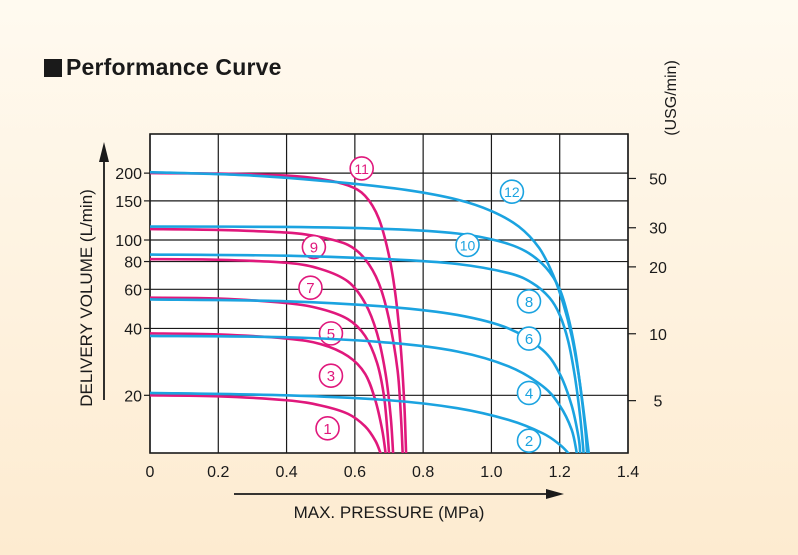  I want to click on x-tick-label: 0.2, so click(218, 472).